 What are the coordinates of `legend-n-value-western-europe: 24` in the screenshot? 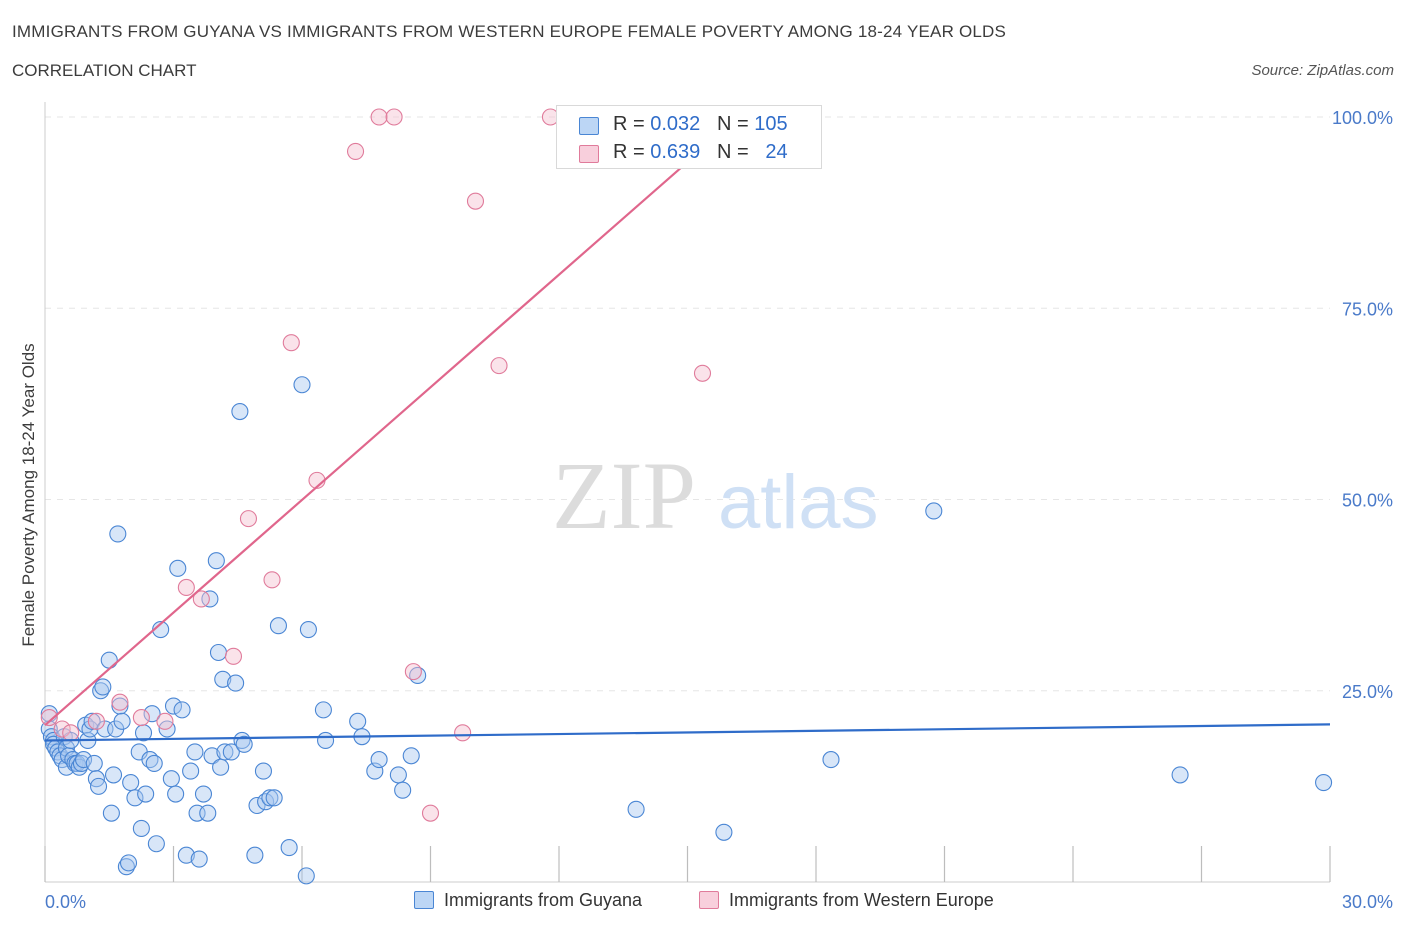 It's located at (776, 152).